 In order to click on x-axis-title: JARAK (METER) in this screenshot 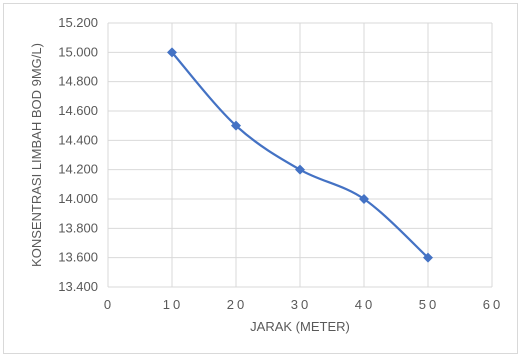, I will do `click(300, 326)`.